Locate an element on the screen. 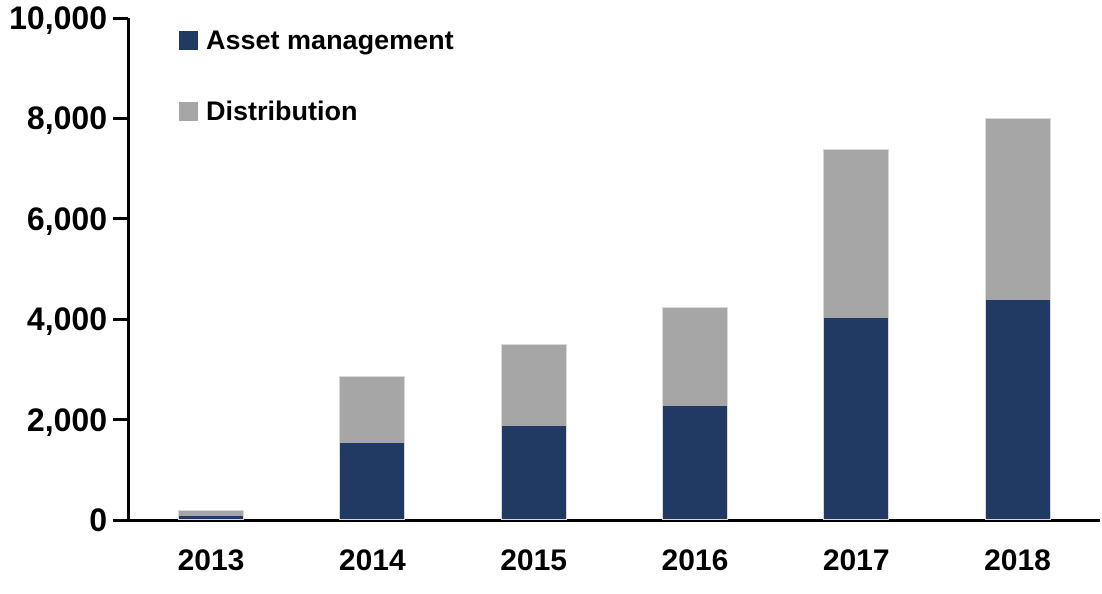 The height and width of the screenshot is (594, 1102). bar-2014 is located at coordinates (372, 447).